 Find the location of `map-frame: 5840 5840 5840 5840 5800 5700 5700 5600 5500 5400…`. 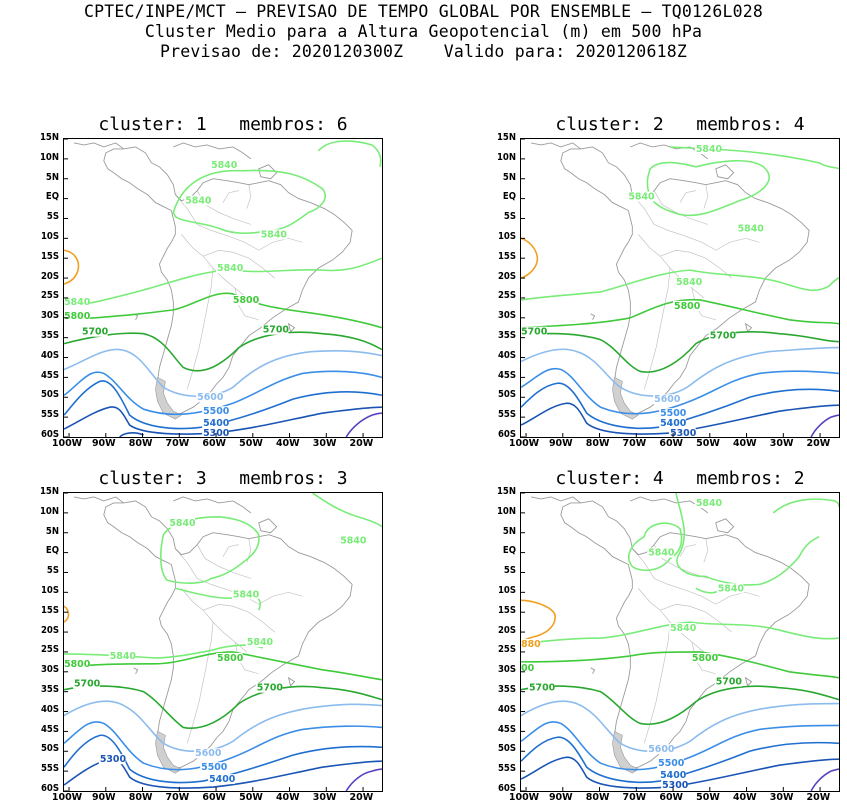

map-frame: 5840 5840 5840 5840 5800 5700 5700 5600 5500 5400… is located at coordinates (680, 288).